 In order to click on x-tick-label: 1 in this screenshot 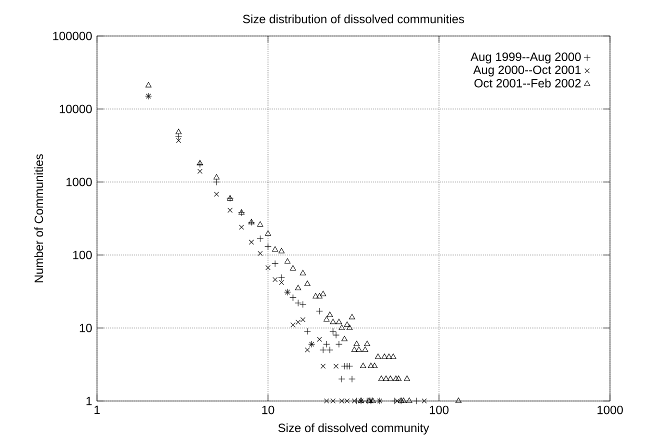, I will do `click(97, 410)`.